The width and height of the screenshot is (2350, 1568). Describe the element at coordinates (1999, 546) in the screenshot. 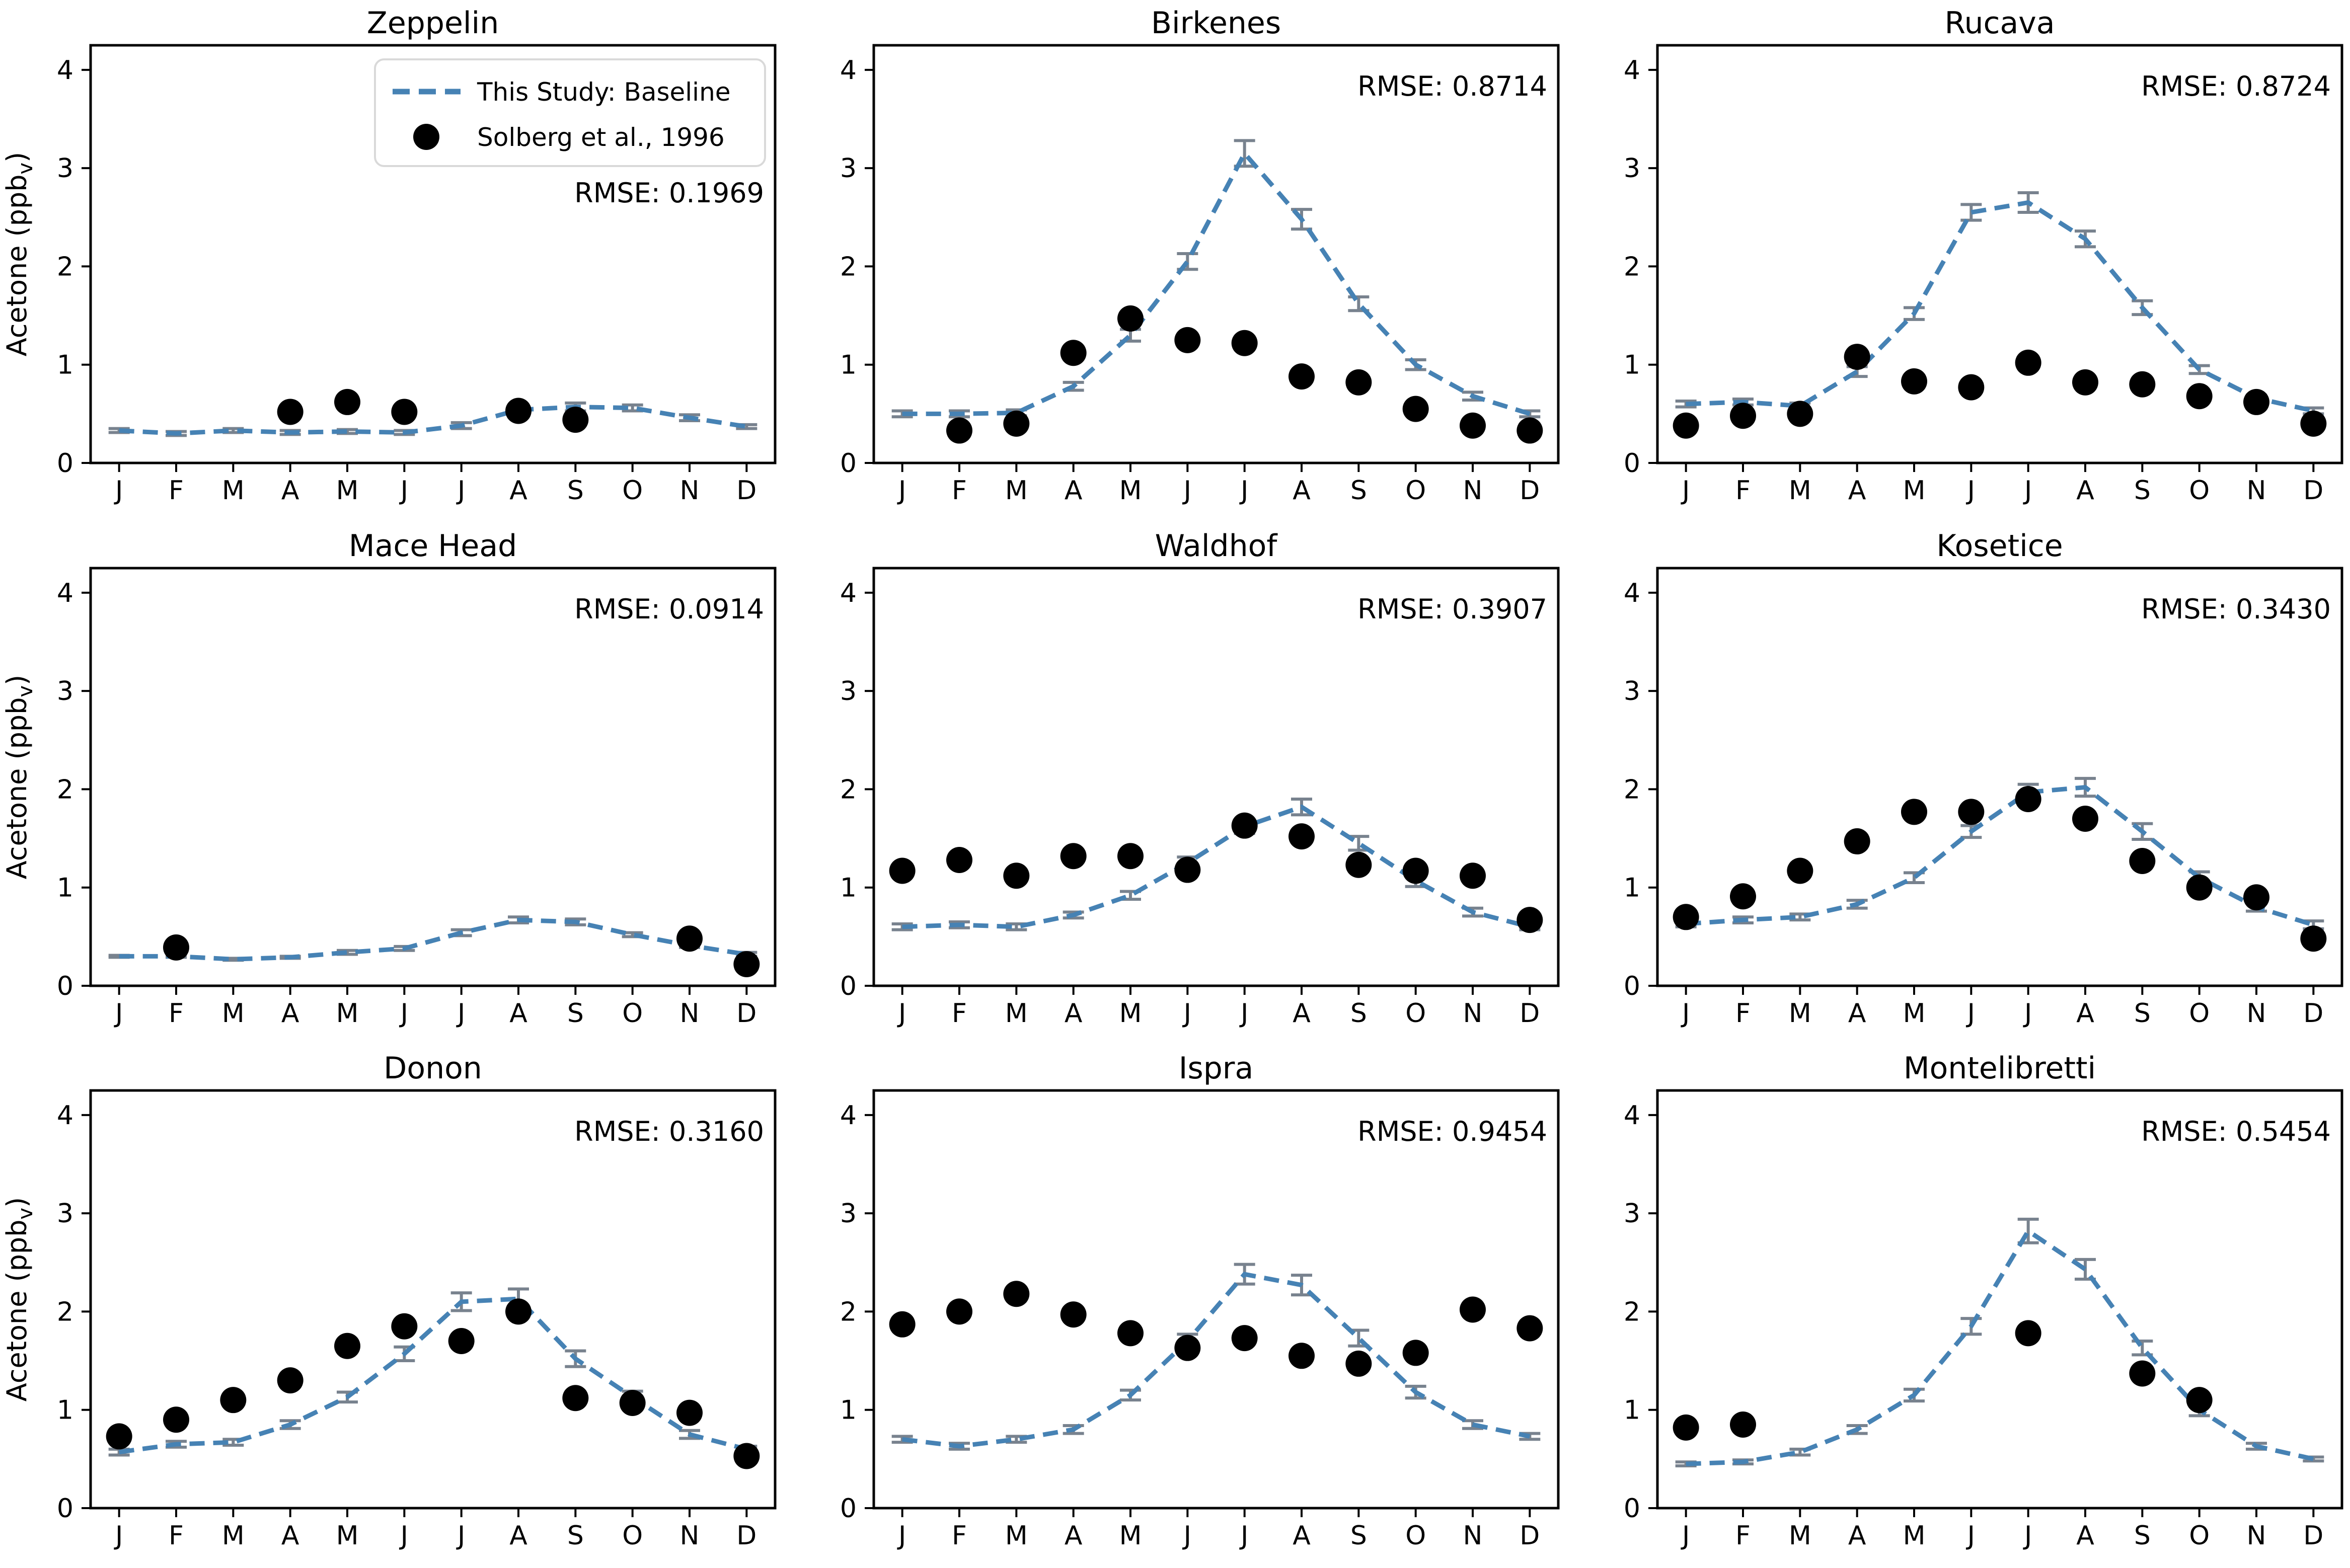

I see `panel-title: Kosetice` at that location.